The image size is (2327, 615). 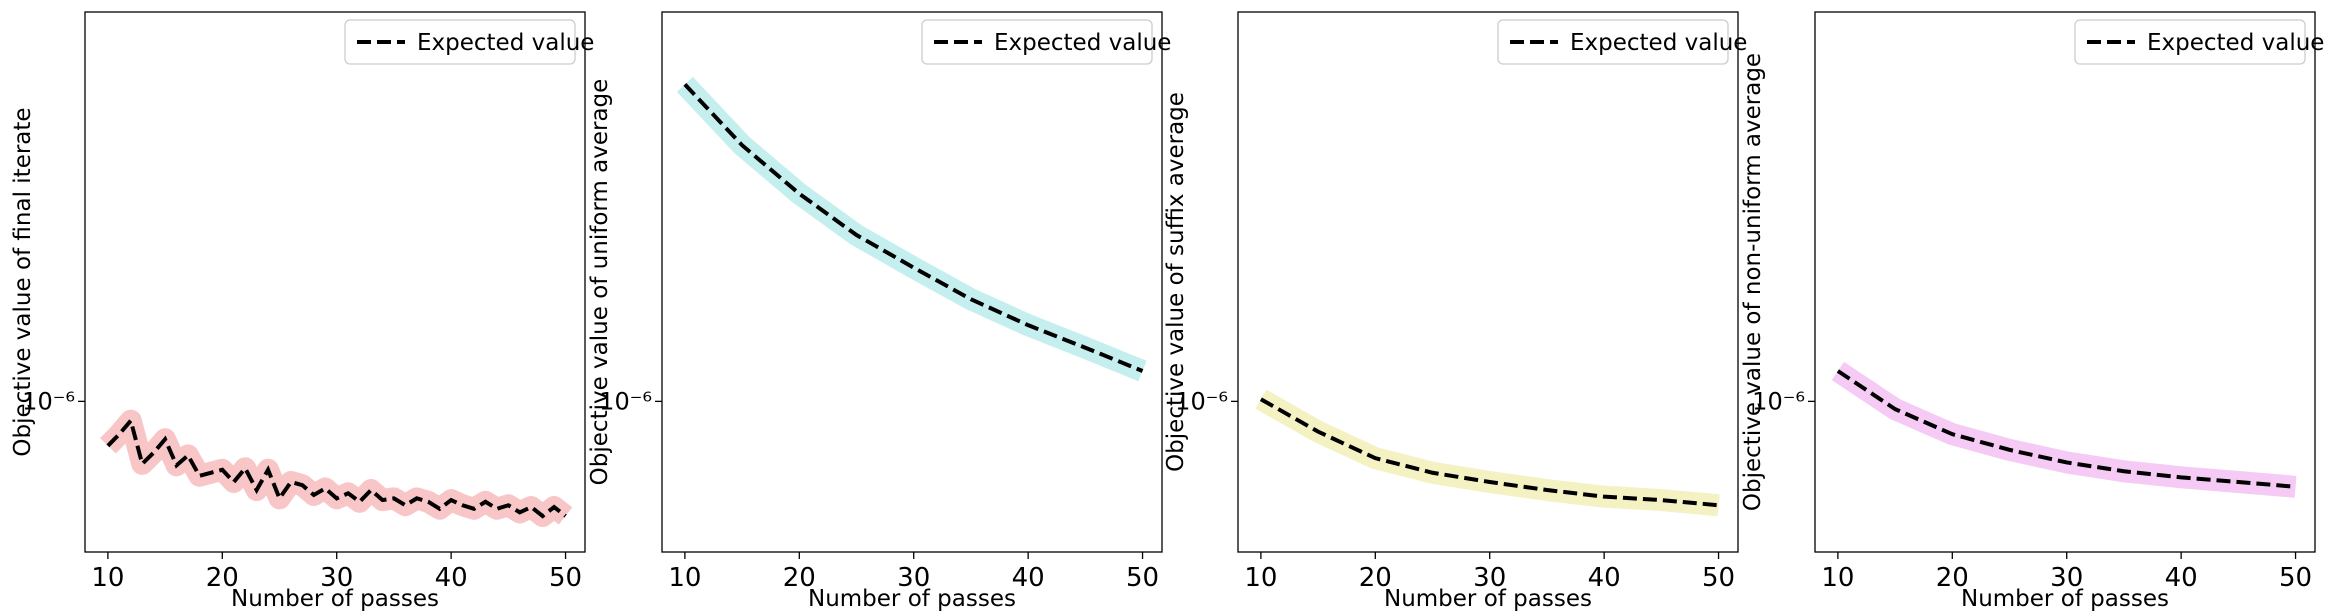 I want to click on y-axis-label: Objective value of non-uniform average, so click(x=1753, y=282).